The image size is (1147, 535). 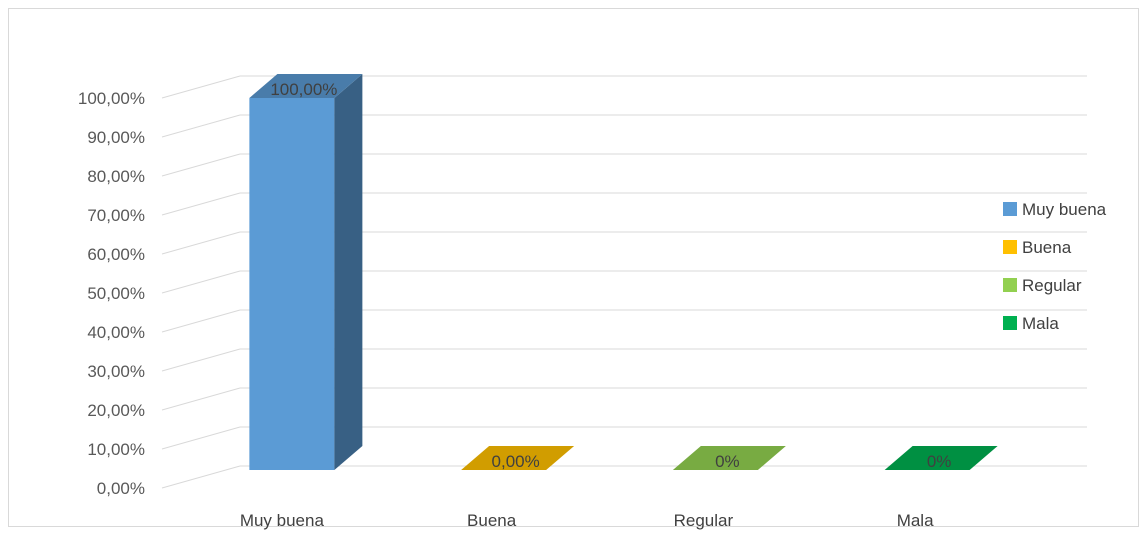 I want to click on y-tick-label: 10,00%, so click(x=116, y=449).